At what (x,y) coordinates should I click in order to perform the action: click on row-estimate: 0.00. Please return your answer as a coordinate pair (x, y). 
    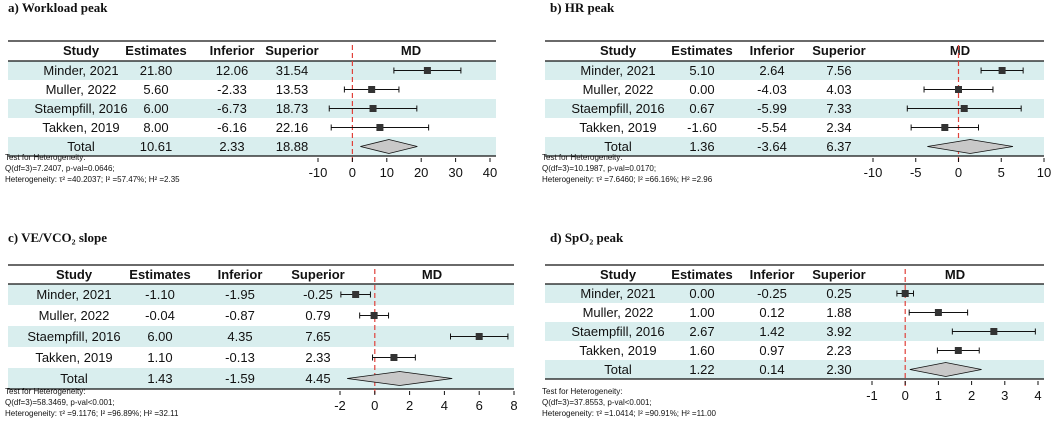
    Looking at the image, I should click on (701, 89).